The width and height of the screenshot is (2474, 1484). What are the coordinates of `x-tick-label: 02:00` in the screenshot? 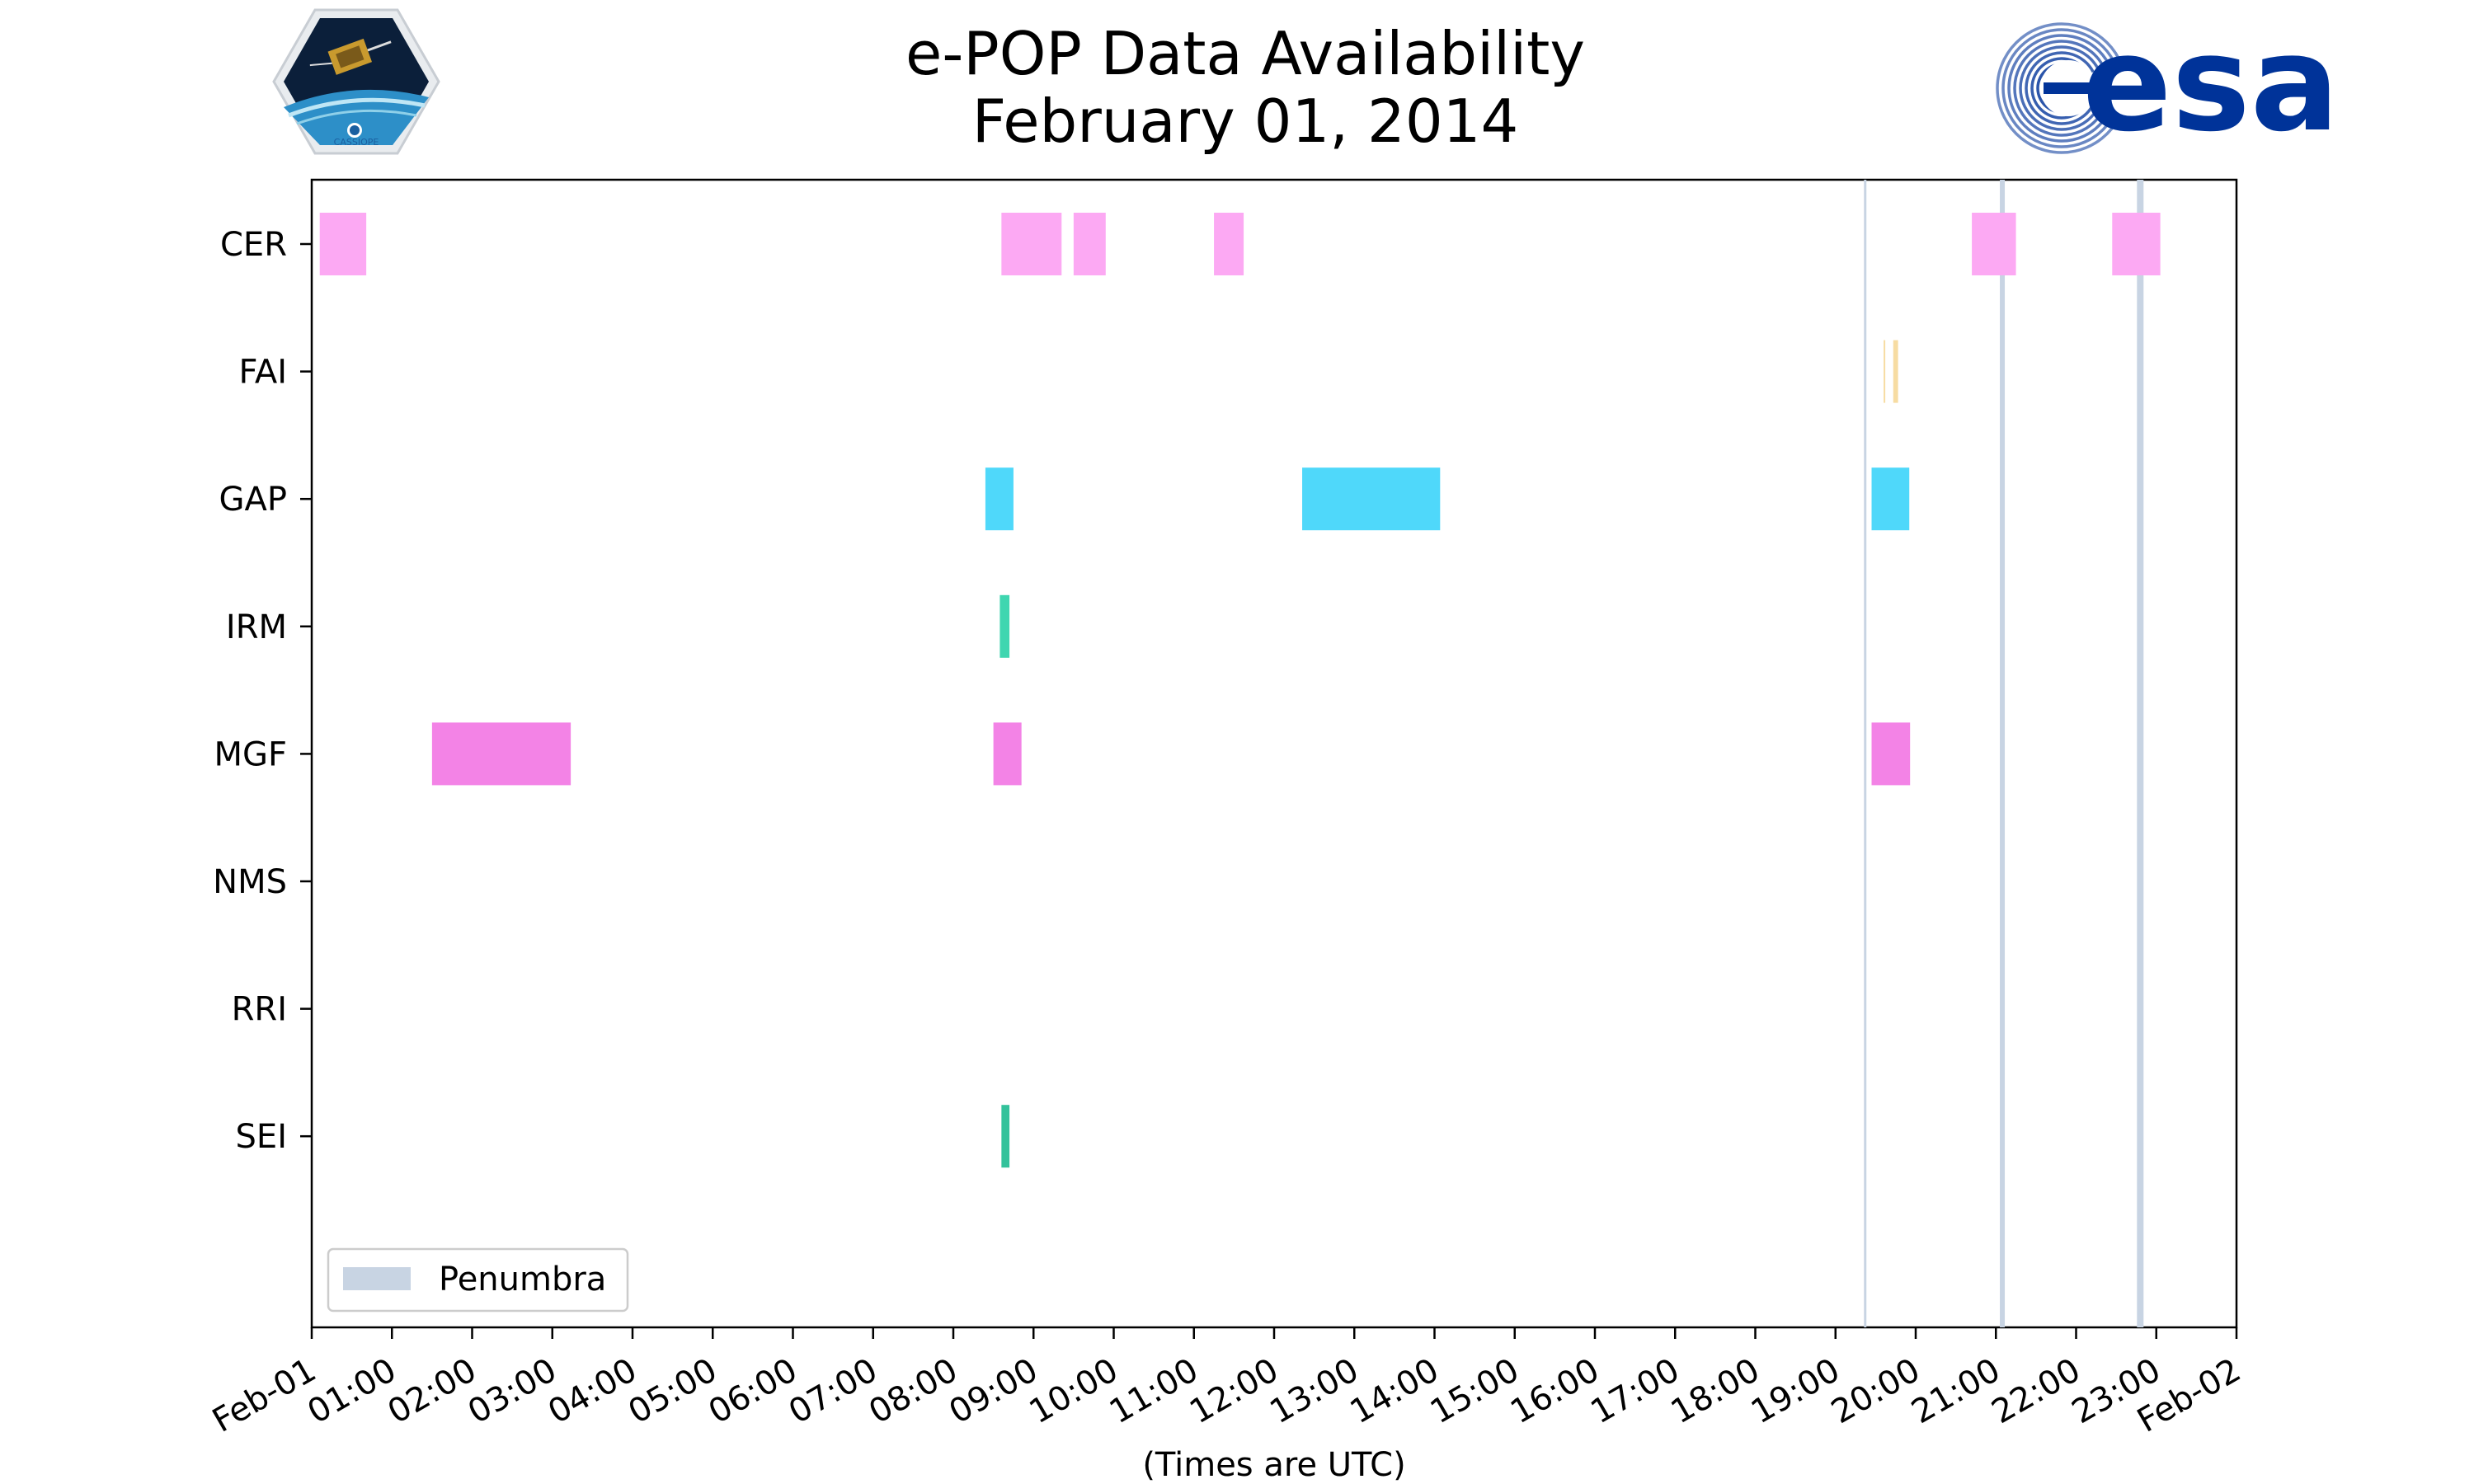 It's located at (432, 1391).